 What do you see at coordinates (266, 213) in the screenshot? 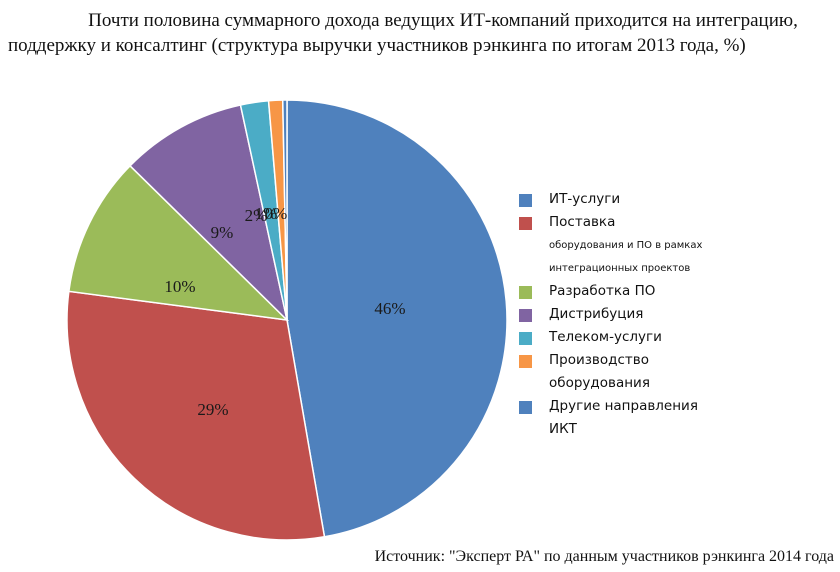
I see `pie-slice-label-6: 1%` at bounding box center [266, 213].